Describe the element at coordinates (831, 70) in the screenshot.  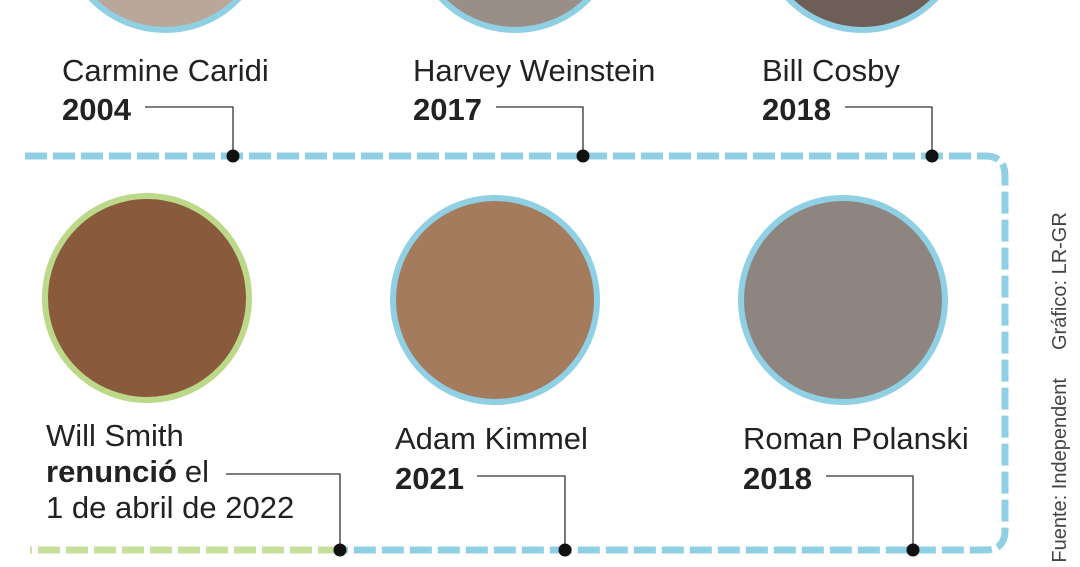
I see `person-name: Bill Cosby` at that location.